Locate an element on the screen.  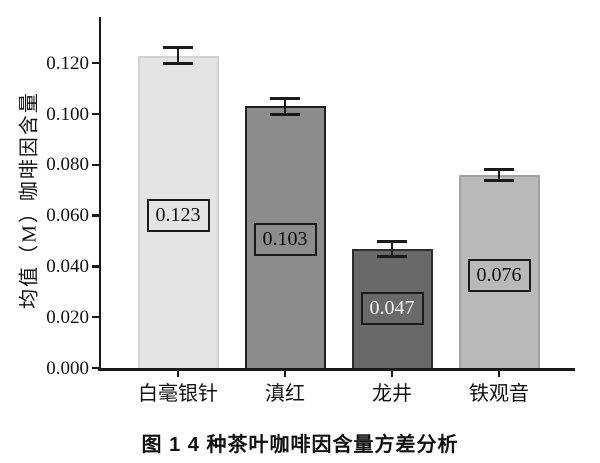
y-axis-title: 均值（M）咖啡因含量 is located at coordinates (29, 200).